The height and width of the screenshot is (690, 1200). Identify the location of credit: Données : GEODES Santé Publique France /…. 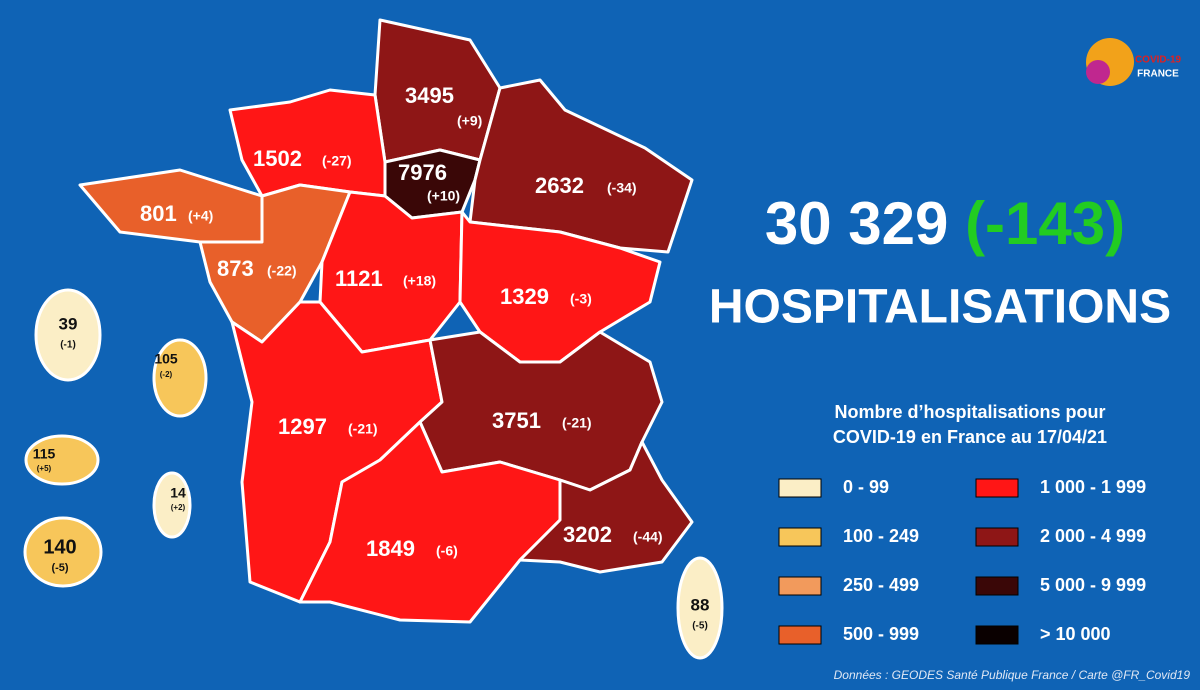
(1012, 675).